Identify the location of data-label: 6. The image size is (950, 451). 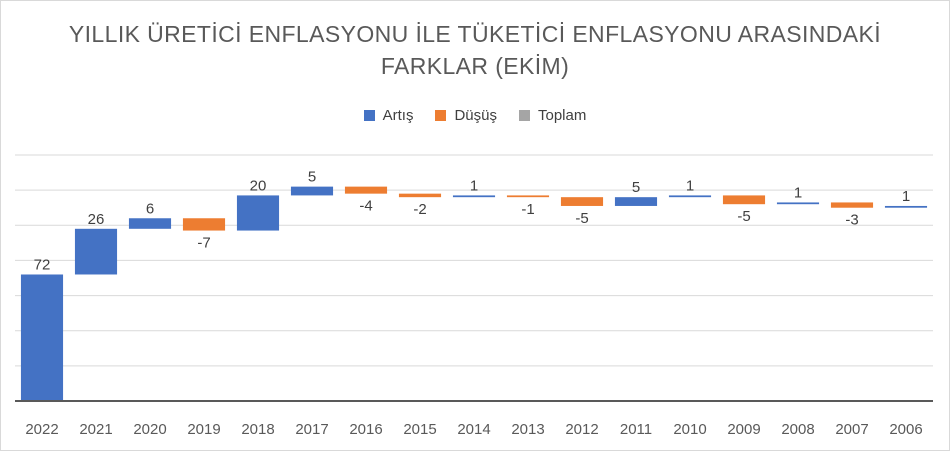
(150, 208).